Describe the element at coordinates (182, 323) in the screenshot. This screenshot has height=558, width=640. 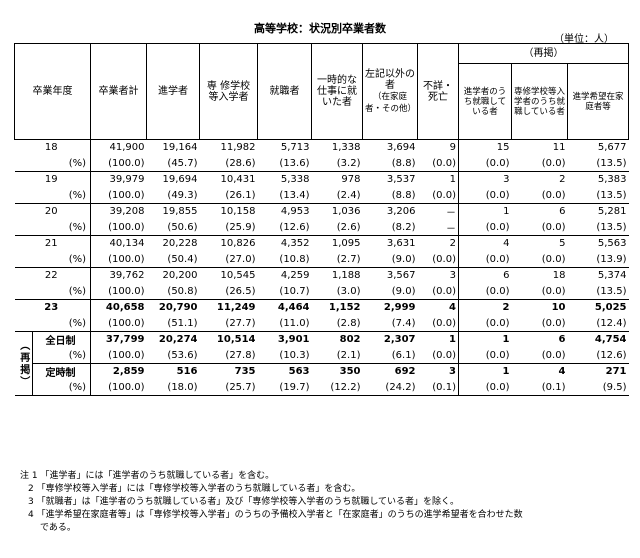
I see `table-cell: (51.1)` at that location.